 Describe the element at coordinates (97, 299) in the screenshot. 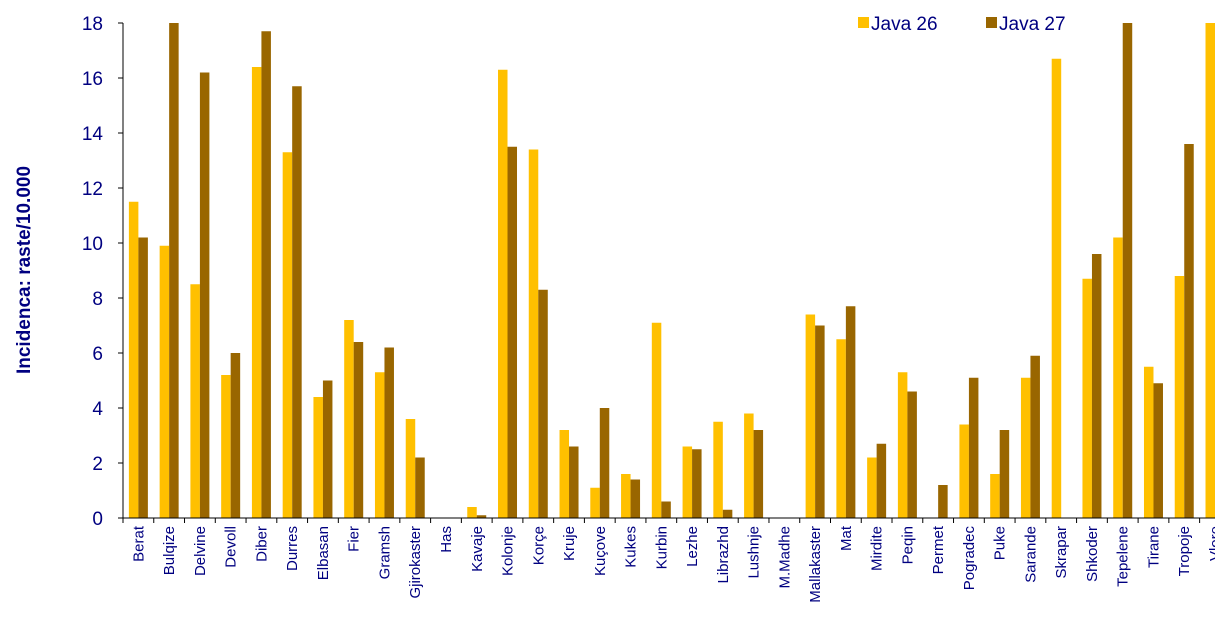

I see `y-tick-label: 8` at that location.